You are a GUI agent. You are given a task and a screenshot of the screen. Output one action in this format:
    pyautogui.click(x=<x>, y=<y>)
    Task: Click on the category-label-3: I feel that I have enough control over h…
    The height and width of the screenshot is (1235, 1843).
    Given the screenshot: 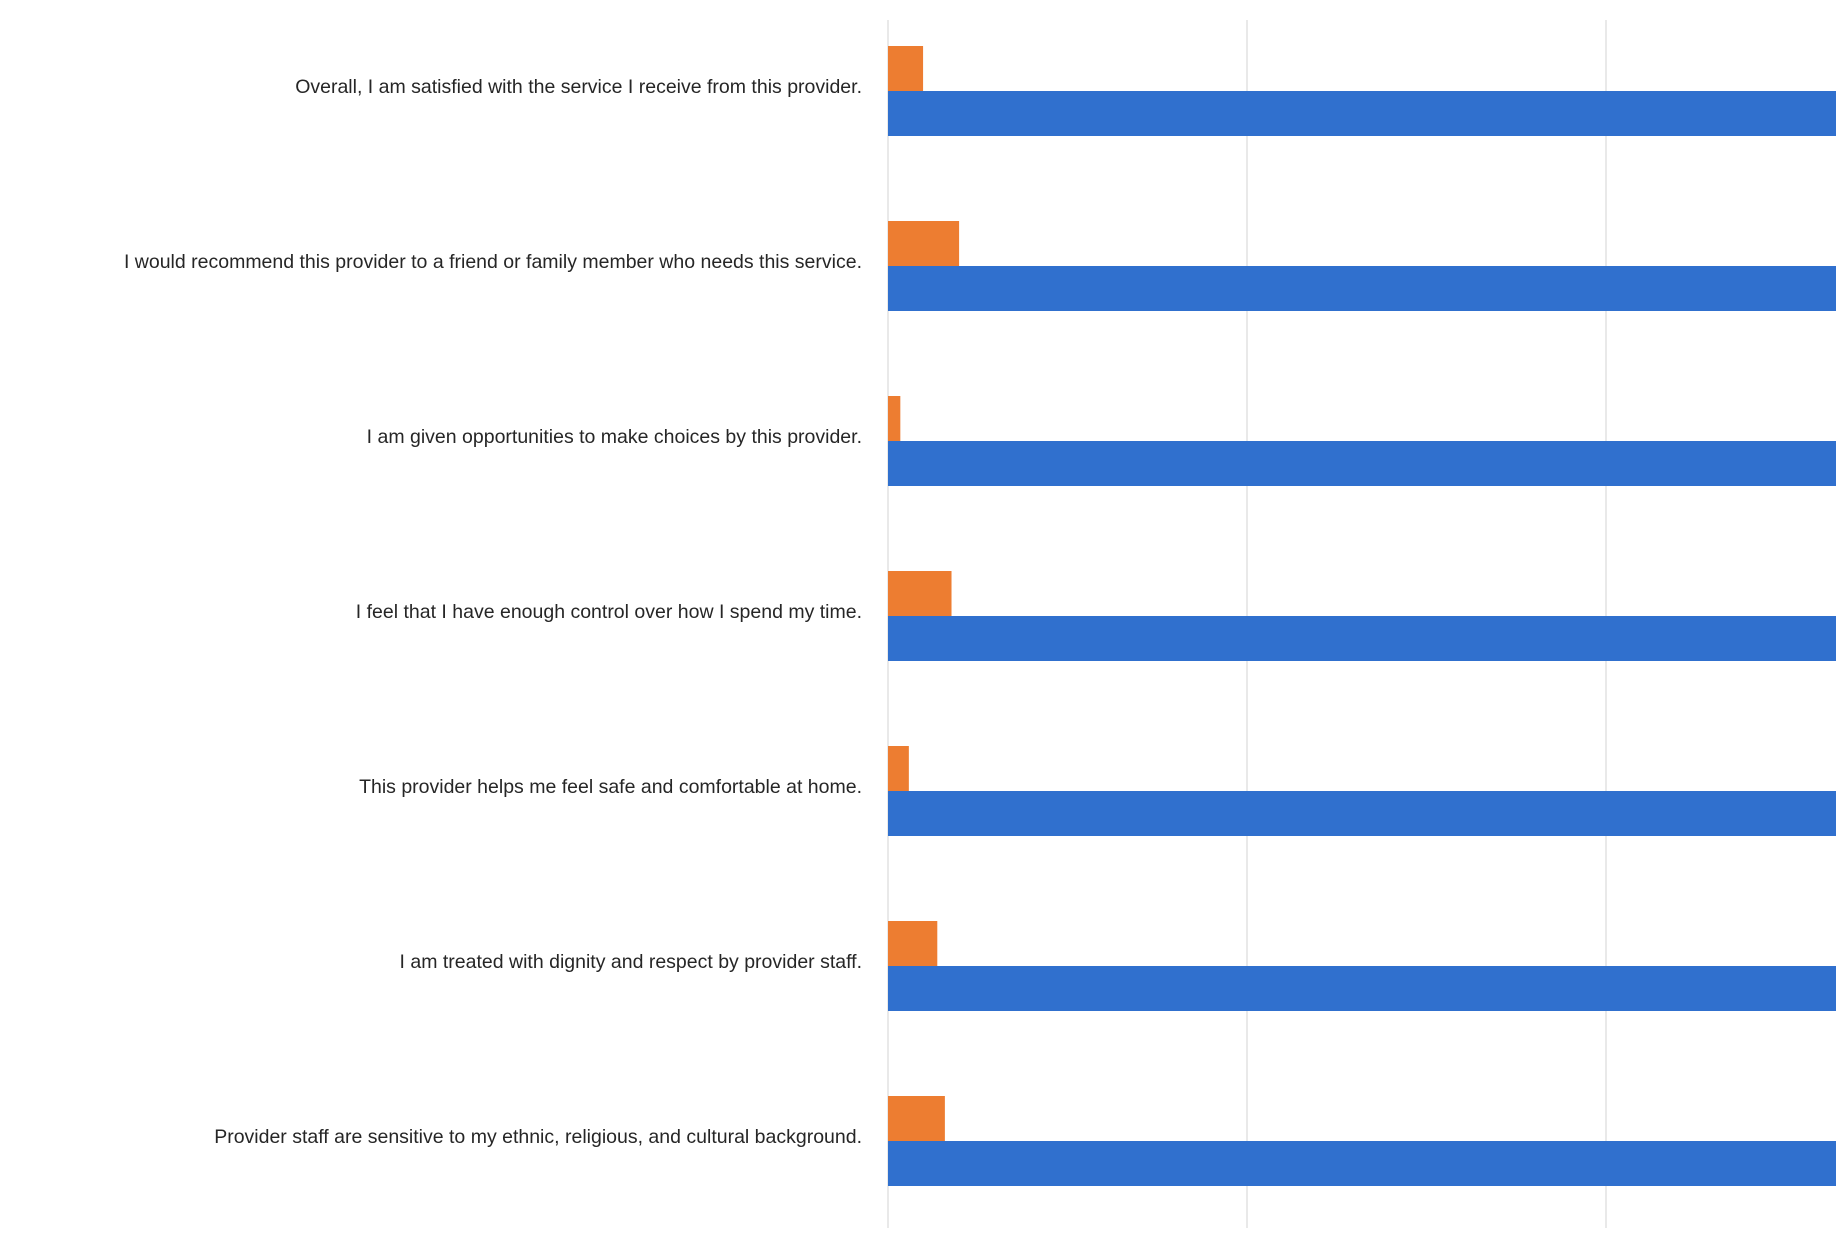 What is the action you would take?
    pyautogui.click(x=609, y=612)
    